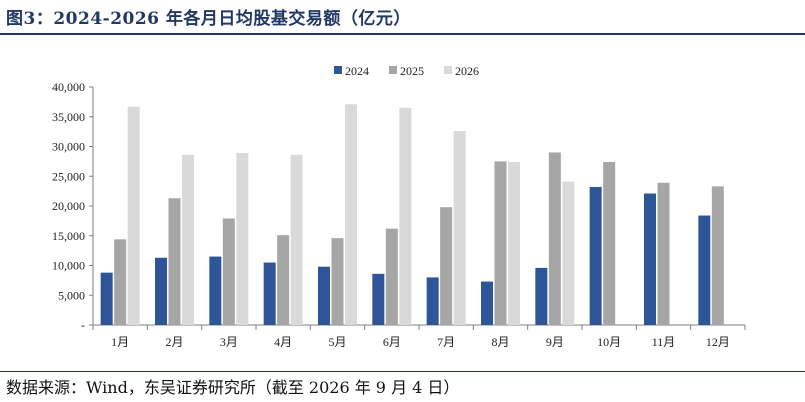 Image resolution: width=805 pixels, height=402 pixels. I want to click on chart-legend: 2024 2025 2026, so click(406, 71).